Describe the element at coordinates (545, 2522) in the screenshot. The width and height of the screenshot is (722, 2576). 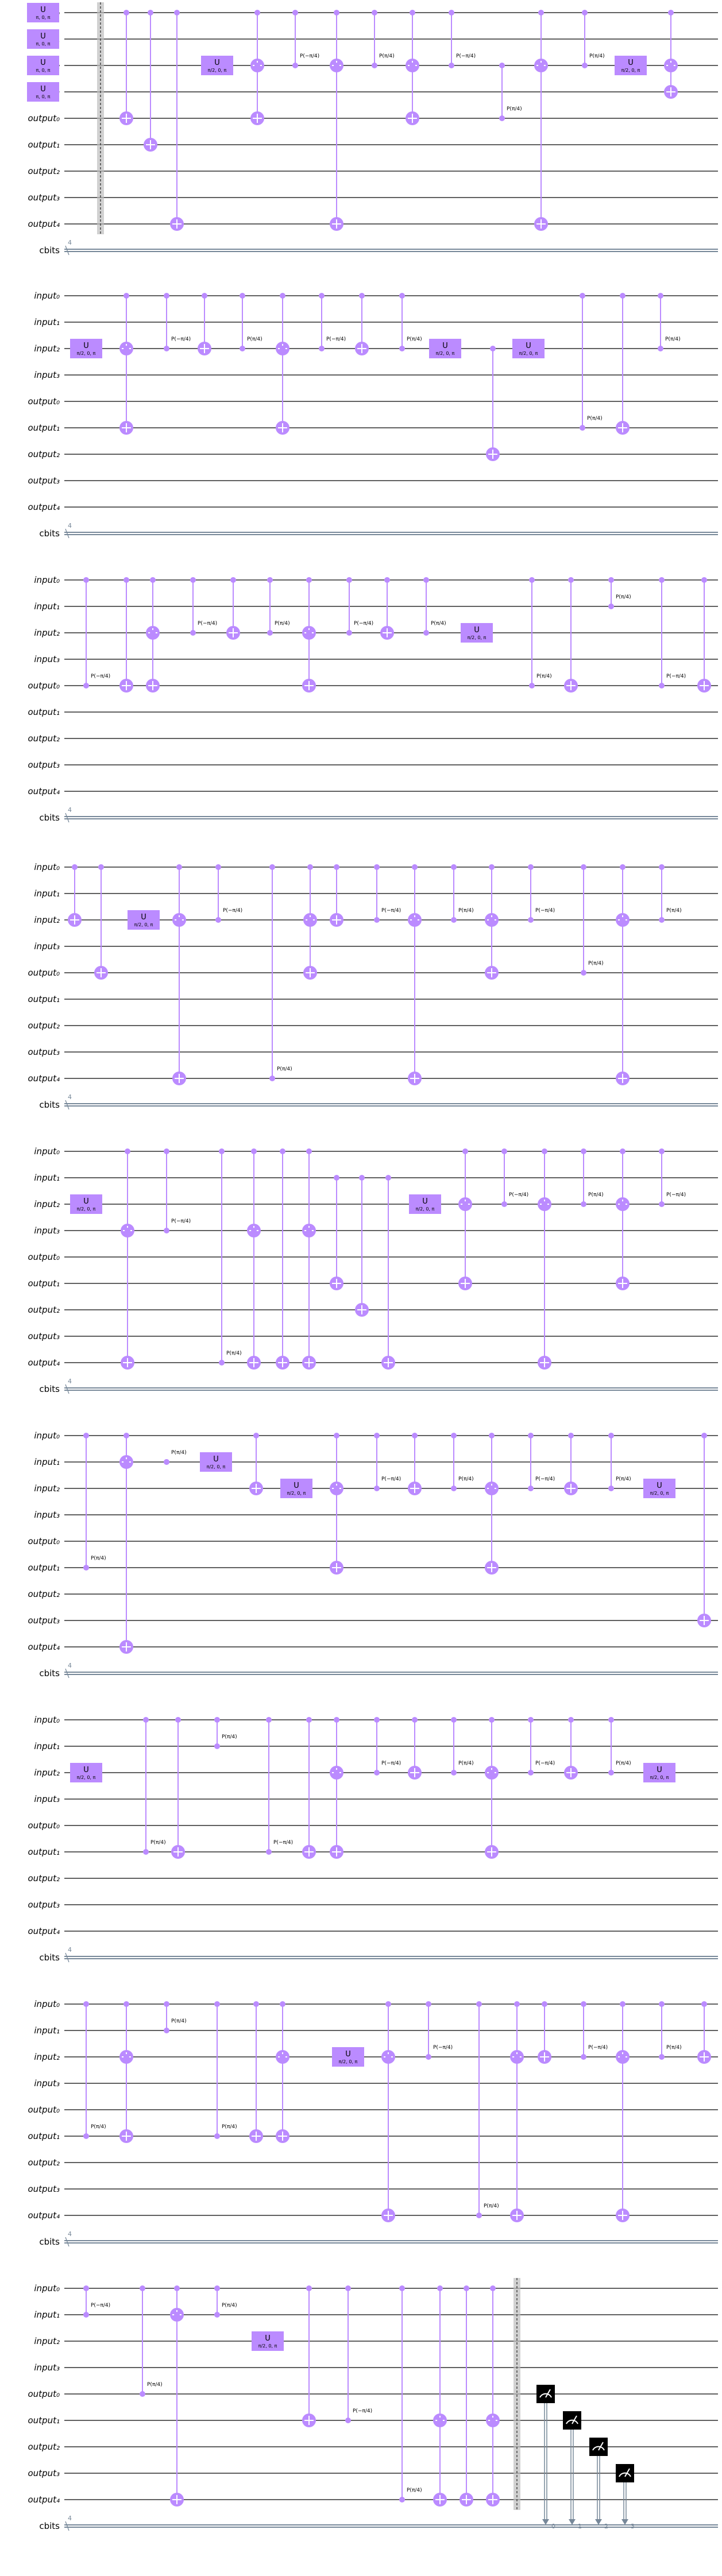
I see `measure-arrow` at that location.